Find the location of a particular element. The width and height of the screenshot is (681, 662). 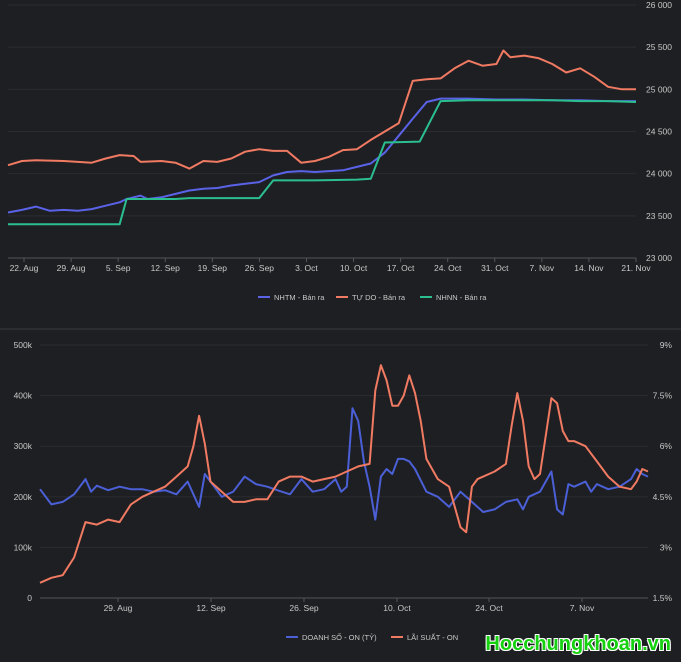

y-right-tick-label: 3% is located at coordinates (666, 547).